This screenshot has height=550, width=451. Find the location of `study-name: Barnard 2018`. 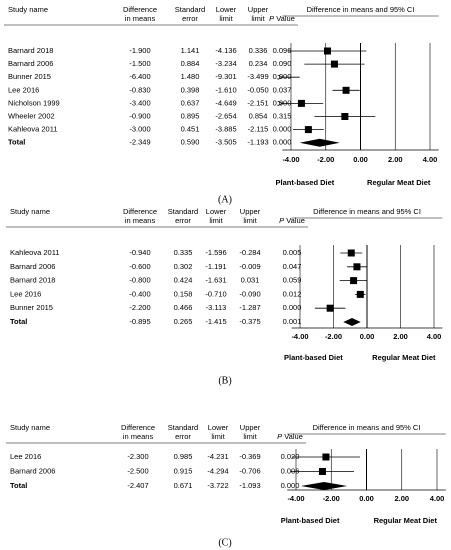

study-name: Barnard 2018 is located at coordinates (32, 280).